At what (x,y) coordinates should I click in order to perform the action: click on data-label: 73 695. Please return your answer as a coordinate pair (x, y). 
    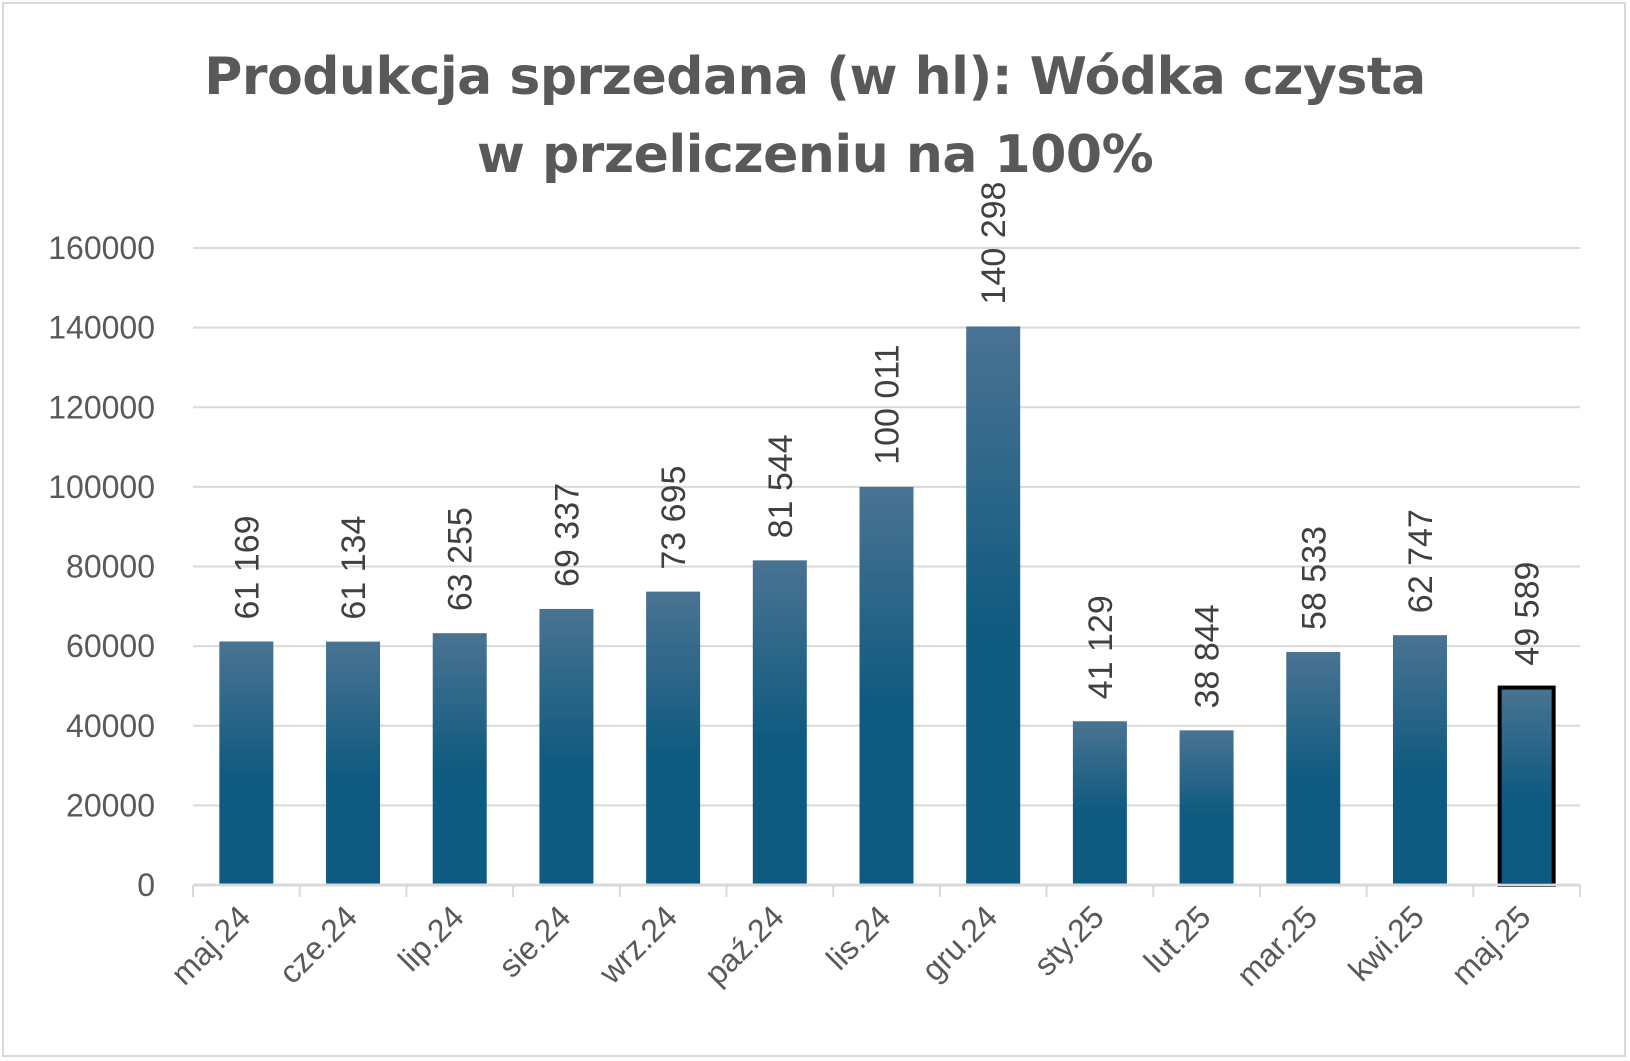
    Looking at the image, I should click on (674, 518).